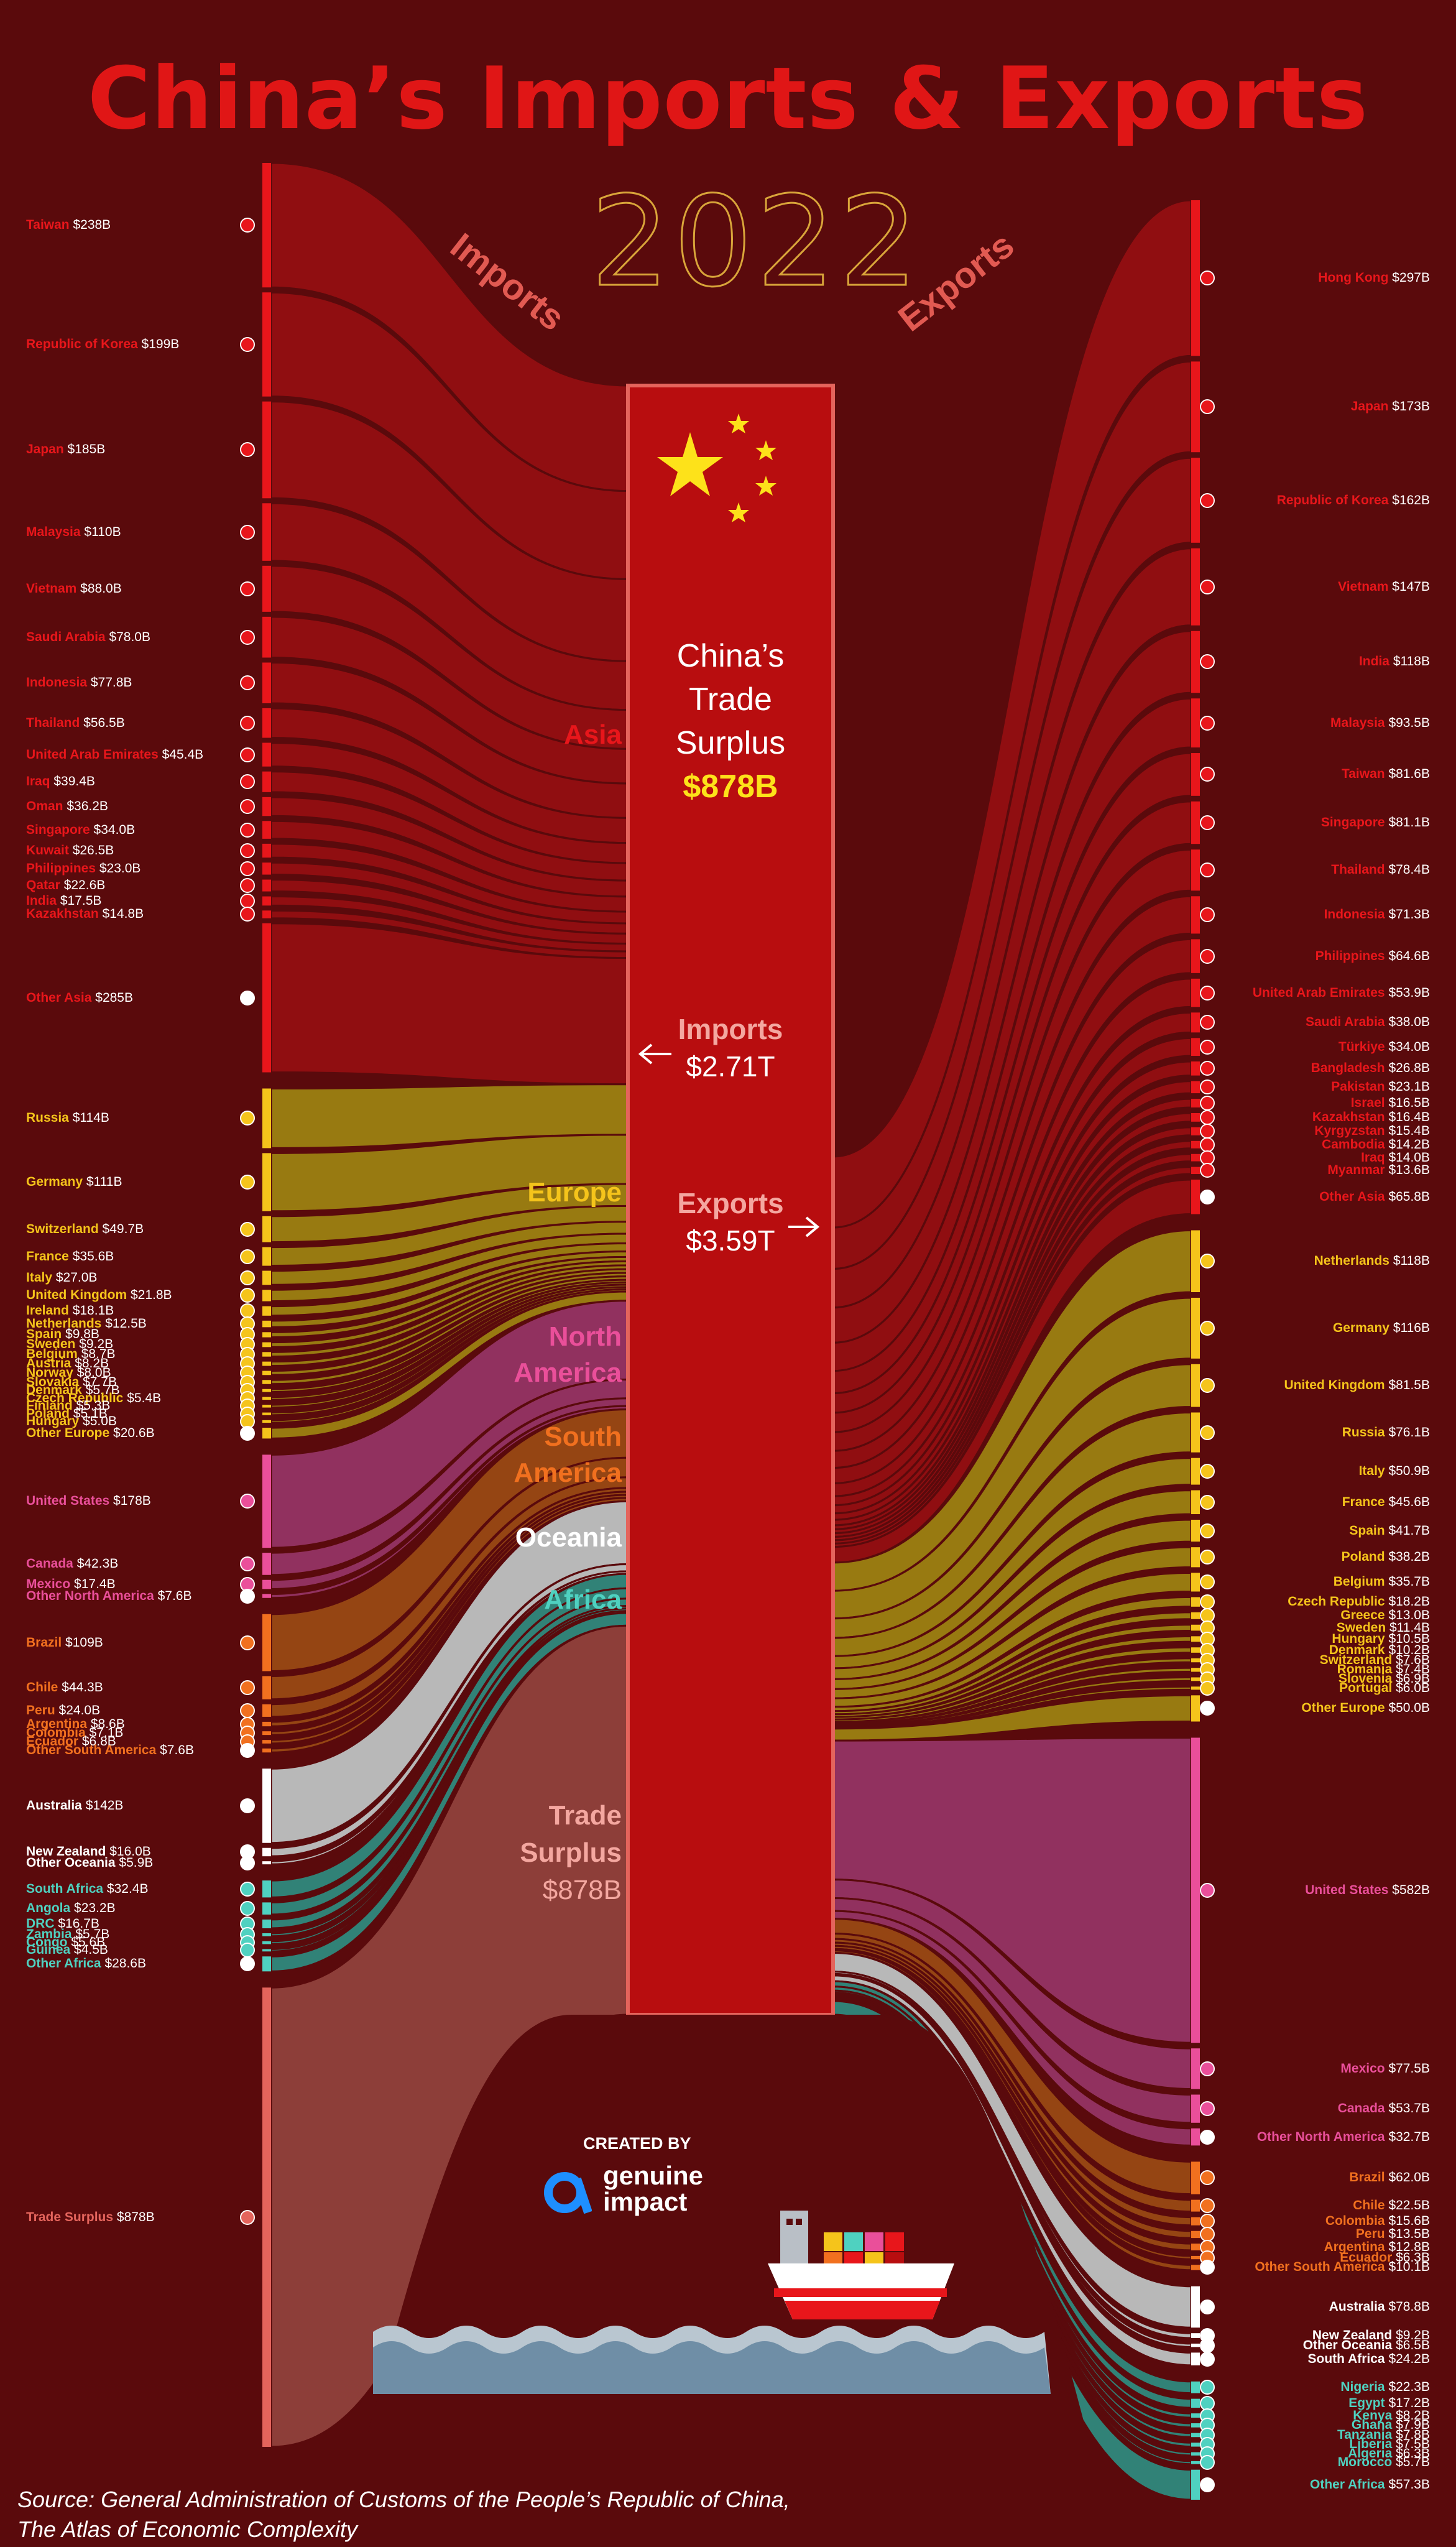  What do you see at coordinates (1371, 1471) in the screenshot?
I see `export-country-name: Italy` at bounding box center [1371, 1471].